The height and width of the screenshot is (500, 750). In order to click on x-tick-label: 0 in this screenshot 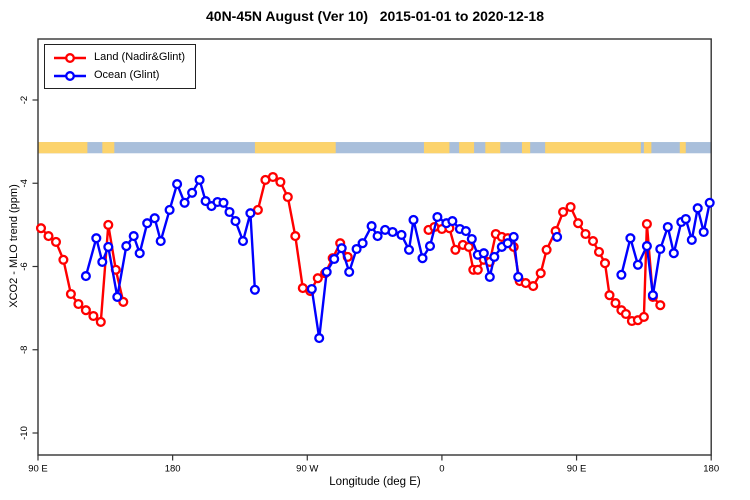, I will do `click(441, 469)`.